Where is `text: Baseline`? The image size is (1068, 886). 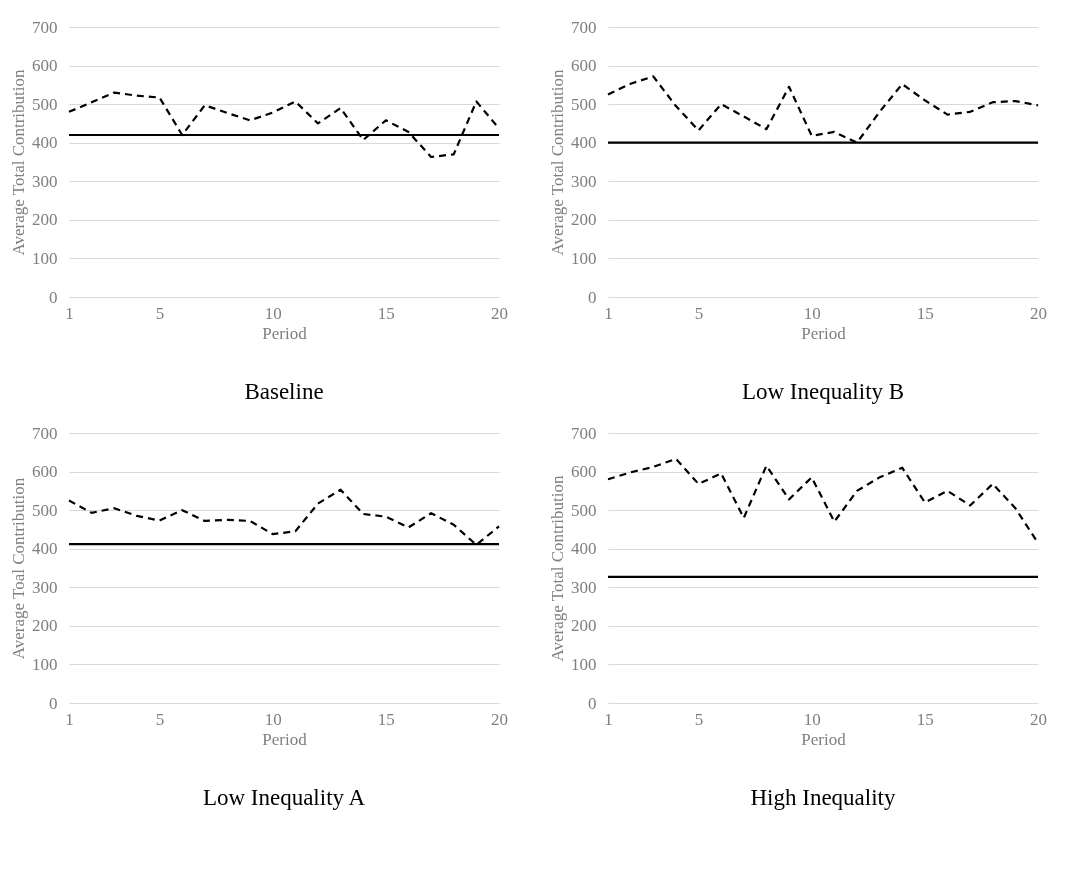 text: Baseline is located at coordinates (284, 391).